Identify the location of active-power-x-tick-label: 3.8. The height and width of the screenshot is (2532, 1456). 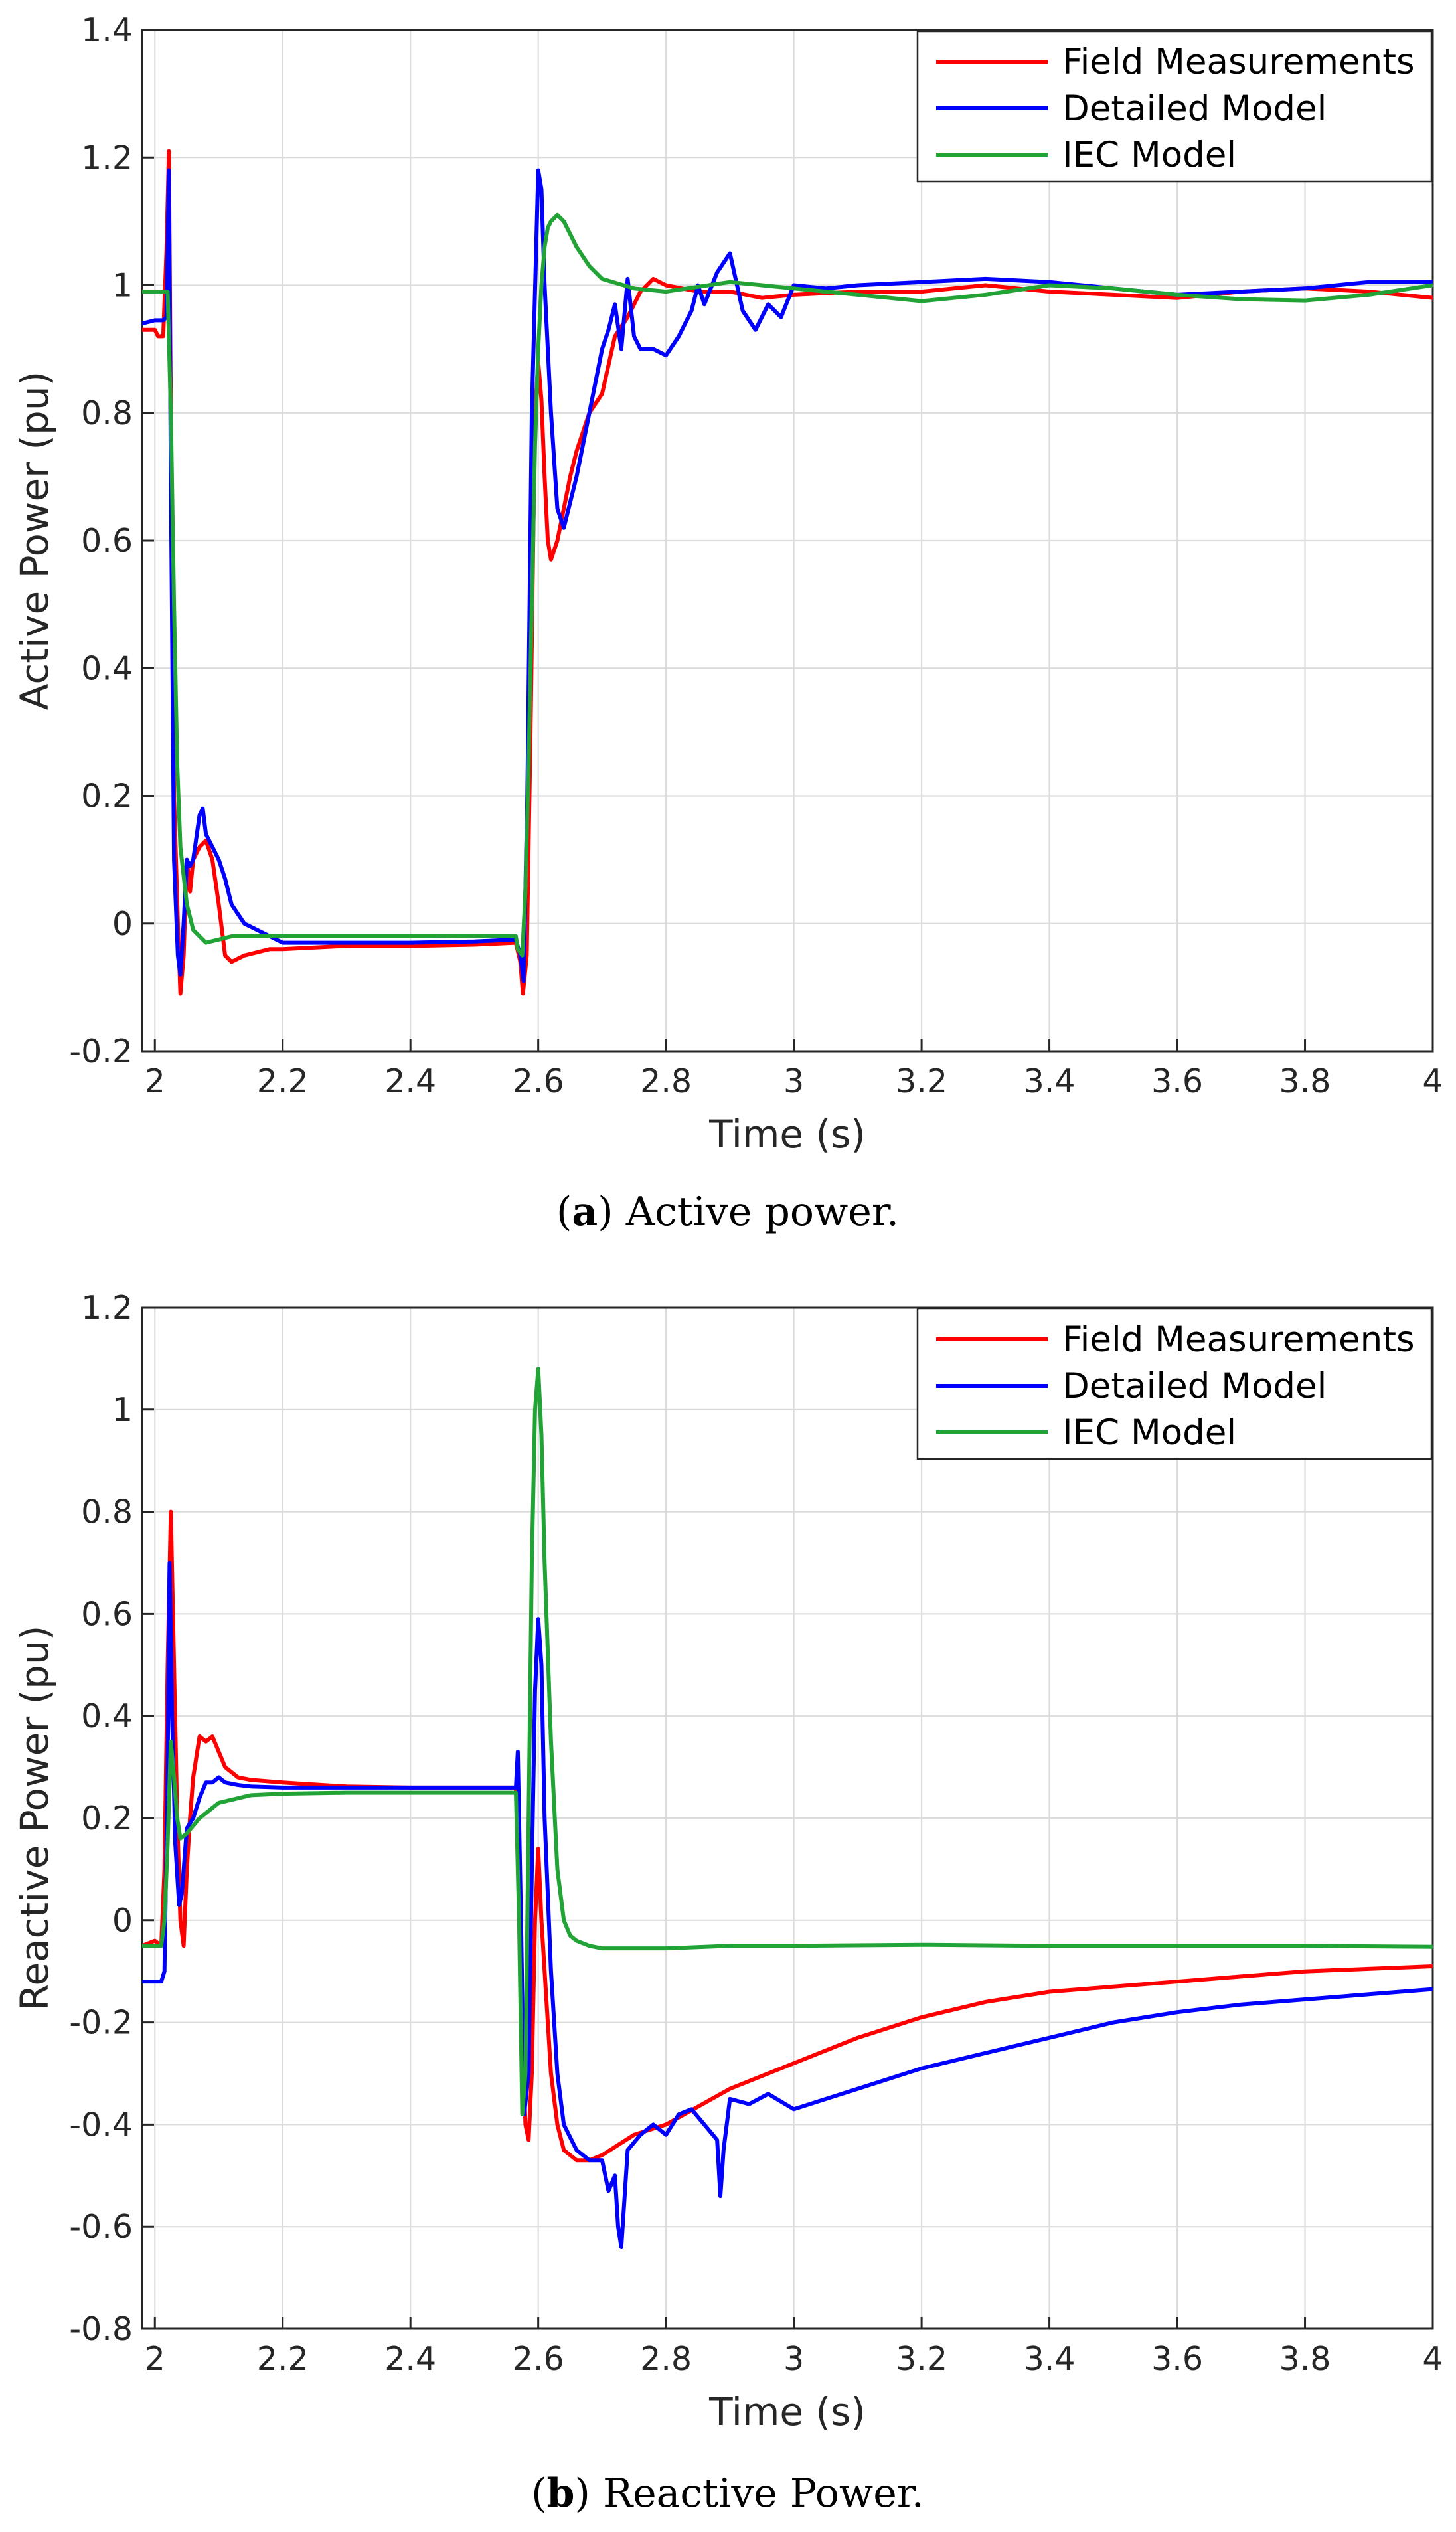
(1305, 1081).